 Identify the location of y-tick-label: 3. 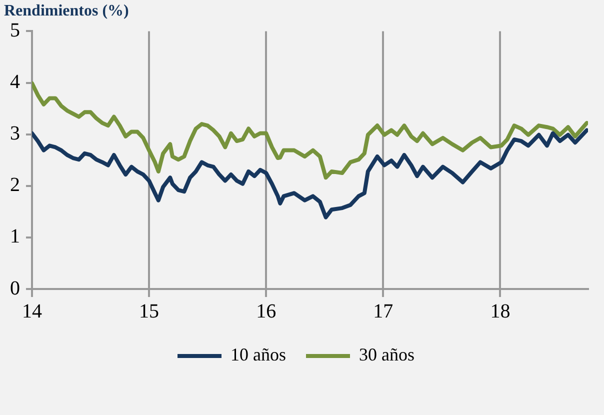
(15, 133).